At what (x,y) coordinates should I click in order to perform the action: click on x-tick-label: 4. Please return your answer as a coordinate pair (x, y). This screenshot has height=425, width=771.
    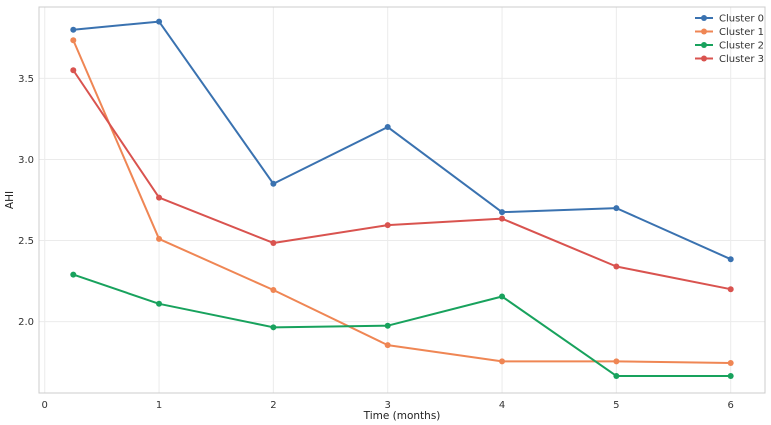
    Looking at the image, I should click on (502, 405).